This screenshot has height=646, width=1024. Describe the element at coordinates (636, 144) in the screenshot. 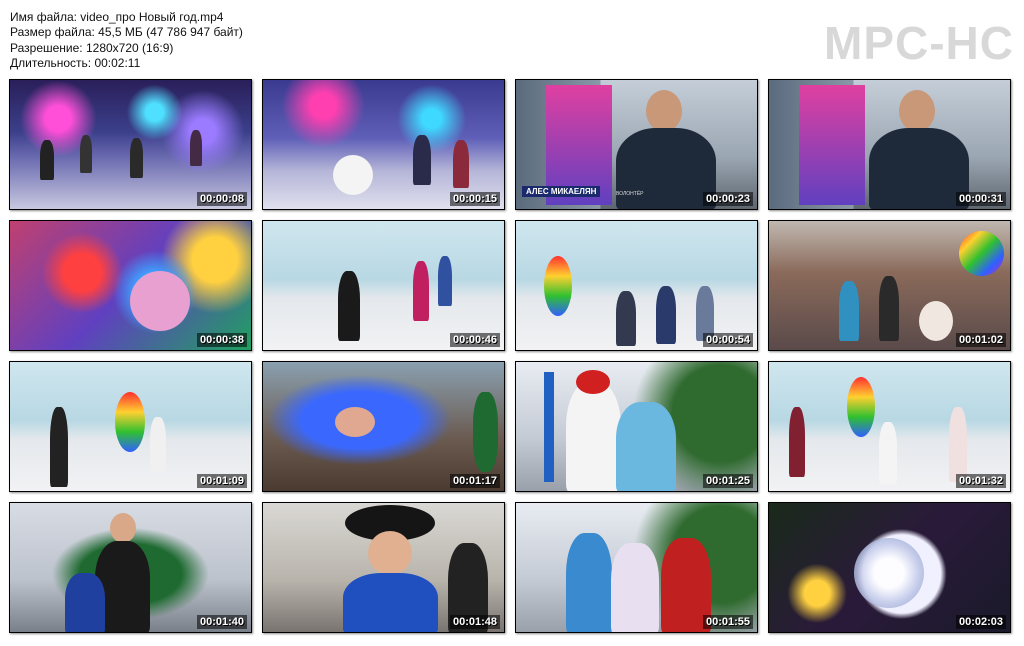

I see `thumbnail: АЛЕС МИКАЕЛЯН ВОЛОНТЁР 00:00:23` at that location.